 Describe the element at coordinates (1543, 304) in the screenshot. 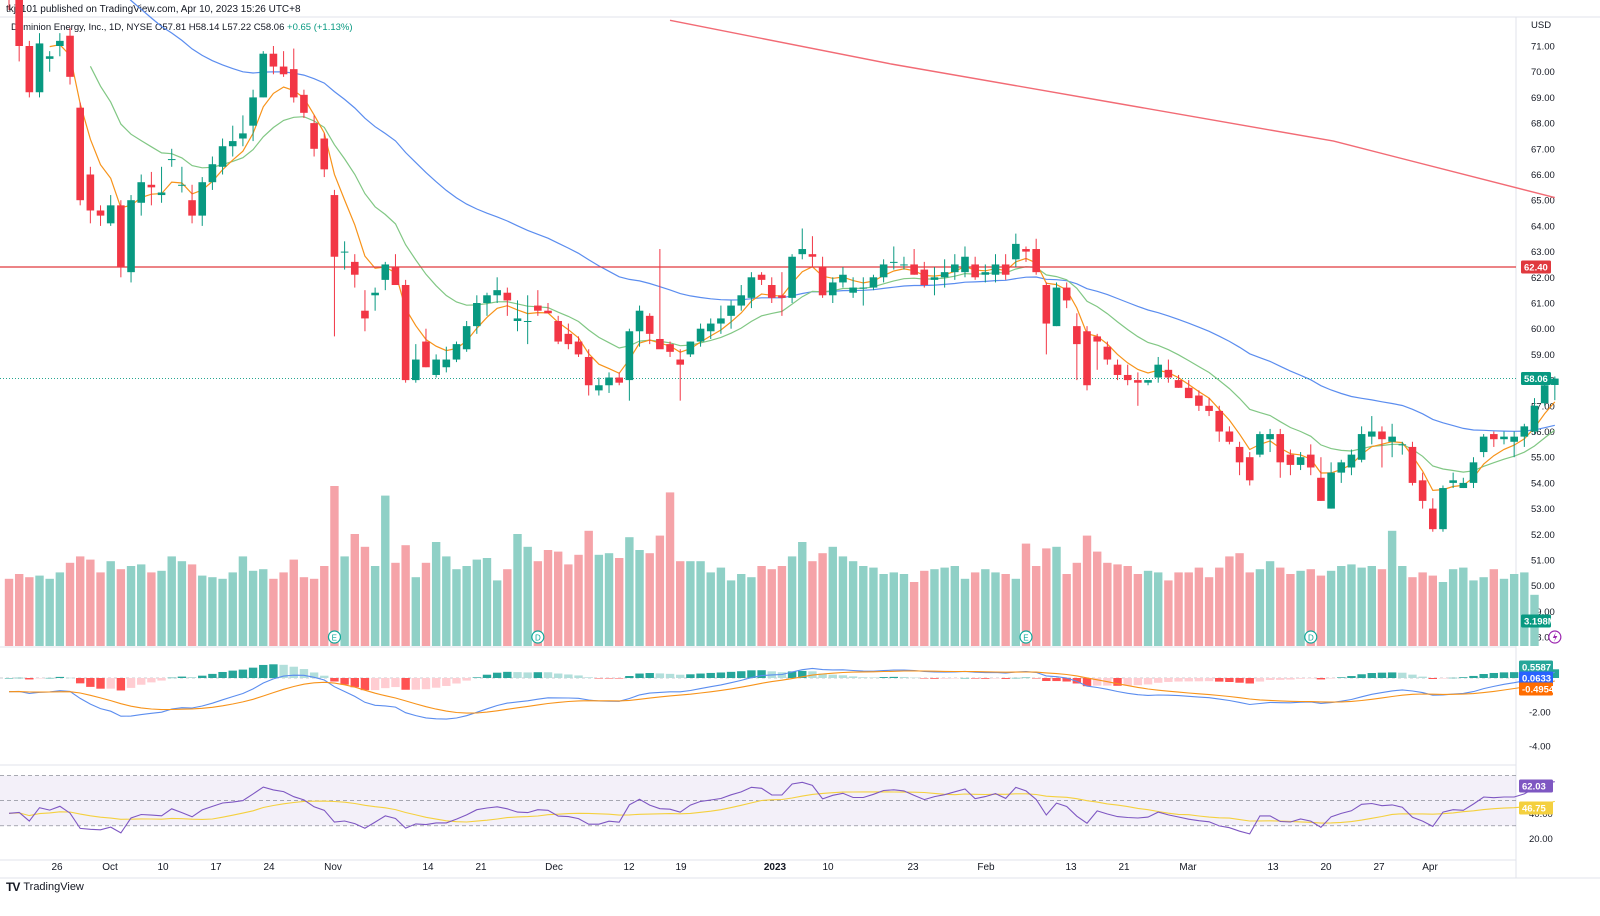

I see `price-tick: 61.00` at that location.